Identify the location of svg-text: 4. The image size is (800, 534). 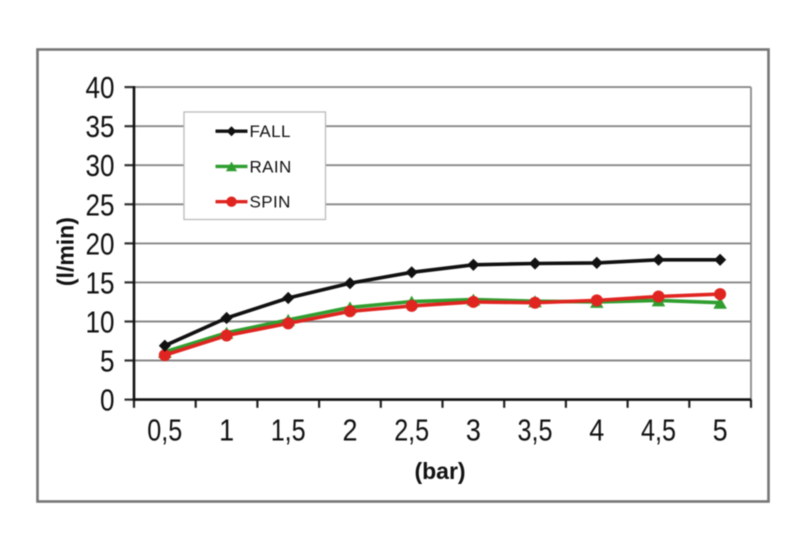
(596, 430).